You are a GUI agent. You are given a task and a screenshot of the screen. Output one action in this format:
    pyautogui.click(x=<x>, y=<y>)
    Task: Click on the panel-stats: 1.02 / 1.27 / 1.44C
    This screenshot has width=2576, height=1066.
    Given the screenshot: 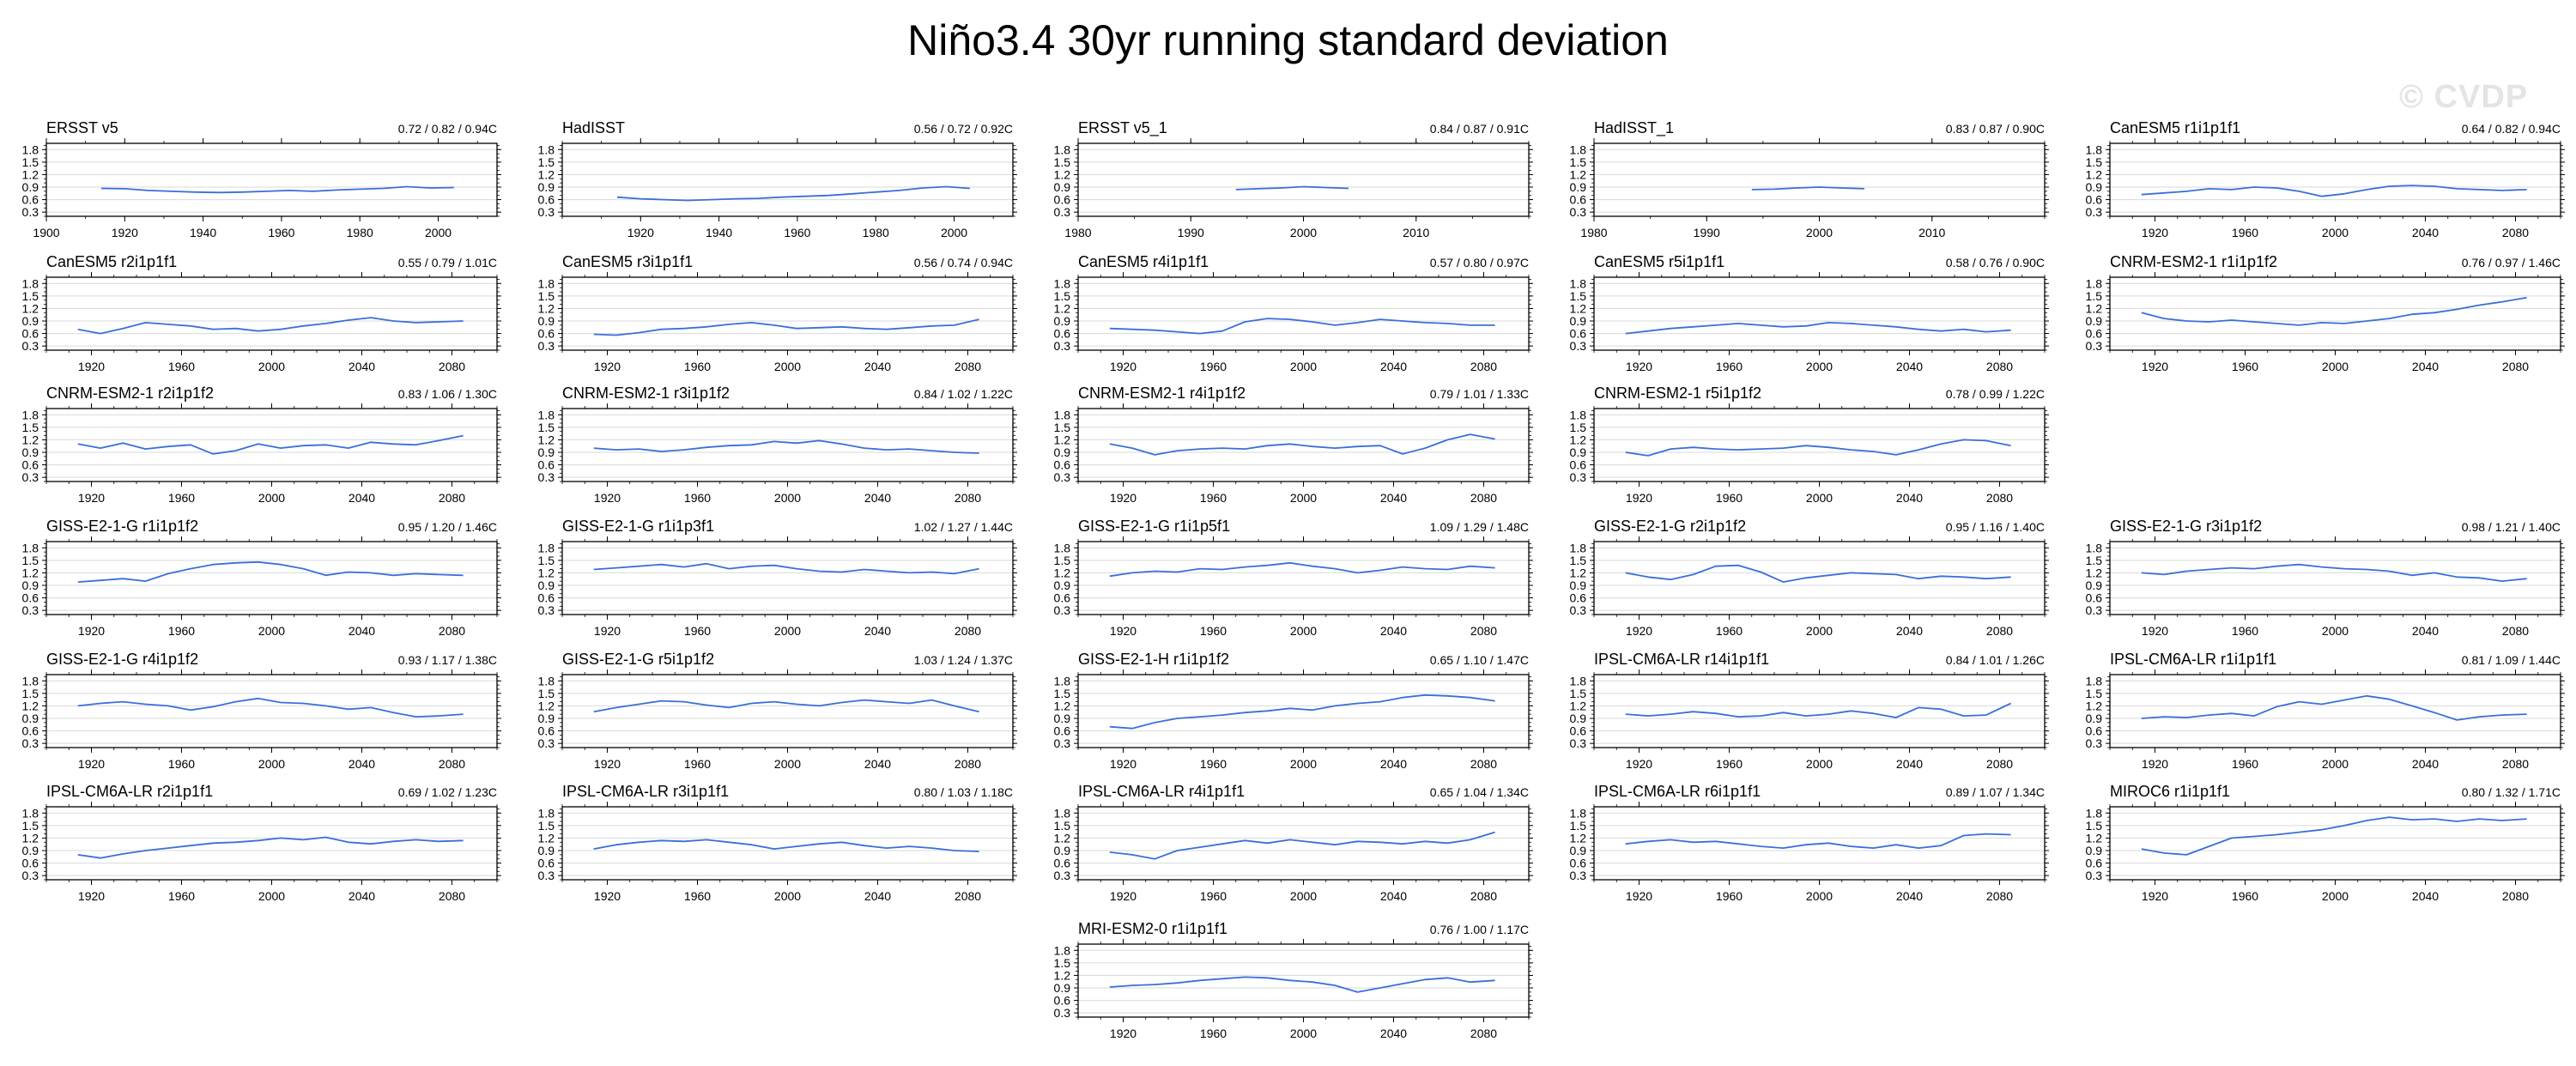 What is the action you would take?
    pyautogui.click(x=963, y=527)
    